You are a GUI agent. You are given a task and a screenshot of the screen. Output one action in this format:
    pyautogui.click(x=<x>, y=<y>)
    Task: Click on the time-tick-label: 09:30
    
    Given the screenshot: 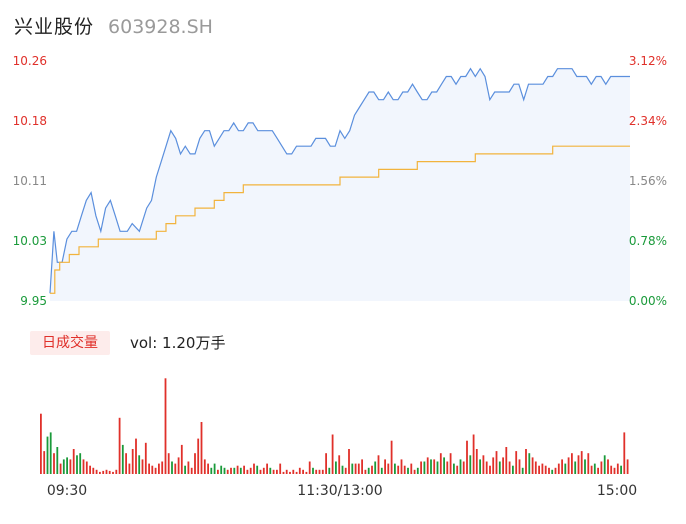 What is the action you would take?
    pyautogui.click(x=67, y=491)
    